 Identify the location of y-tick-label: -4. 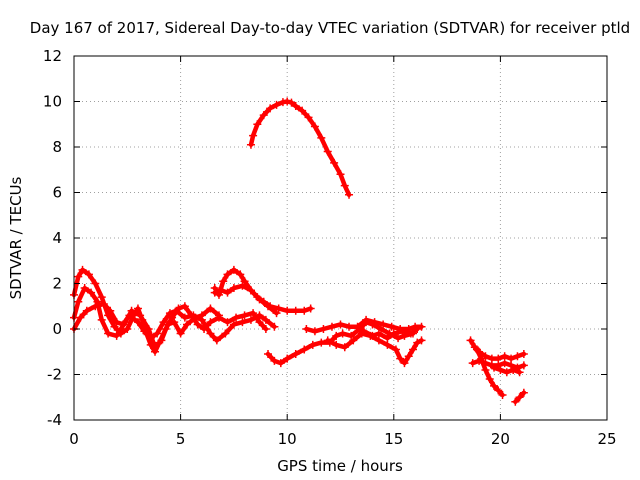
(54, 420).